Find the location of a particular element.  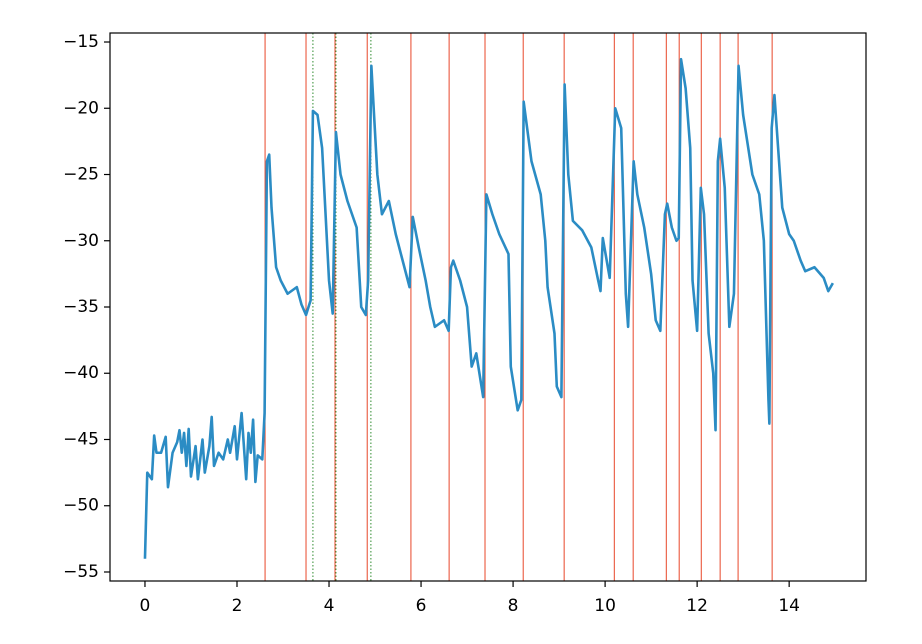

y-tick-label: −55 is located at coordinates (81, 572).